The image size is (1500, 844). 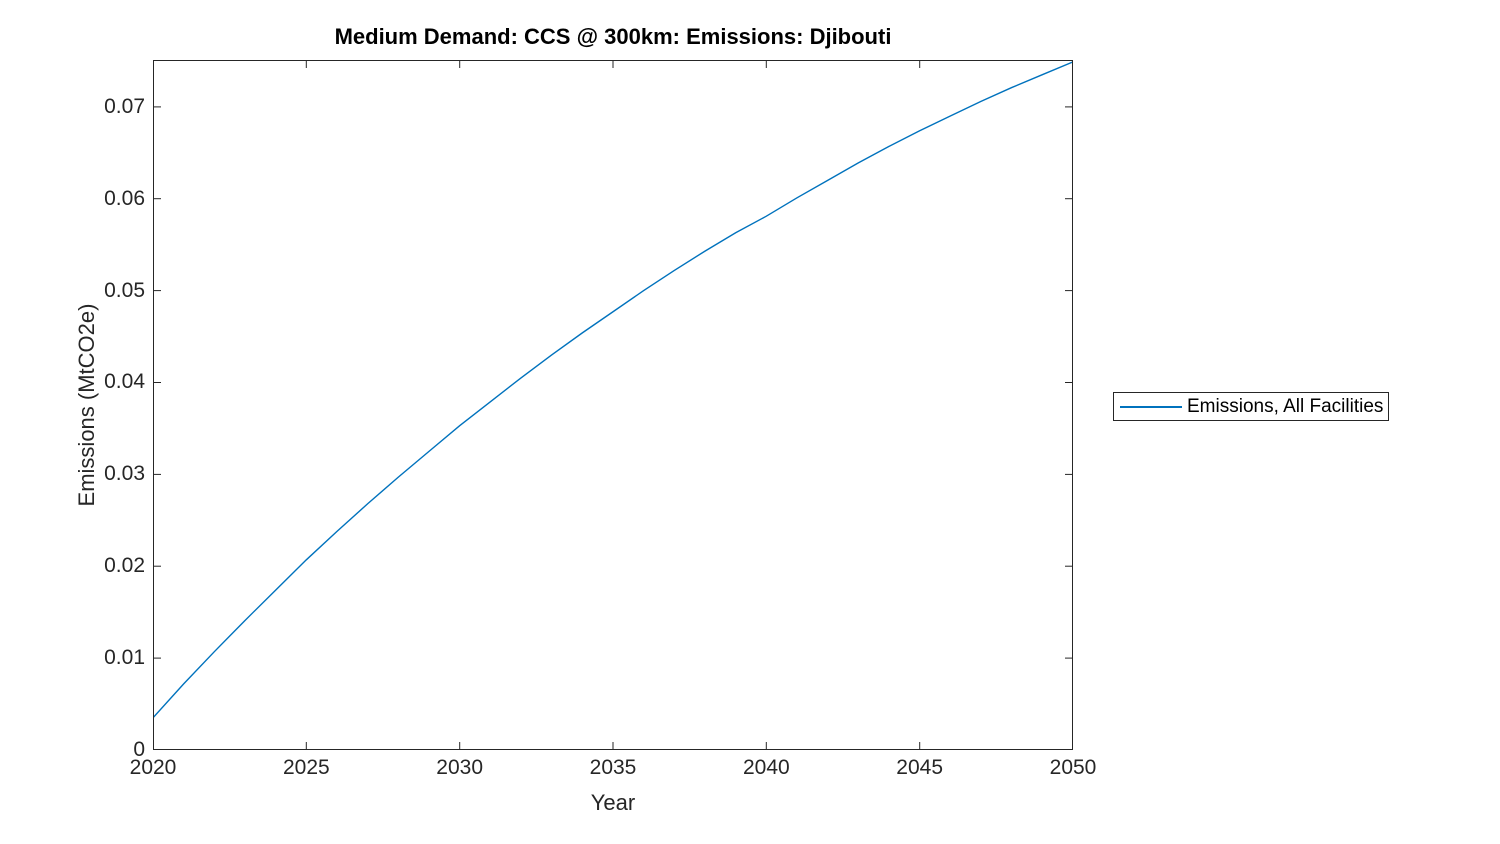 What do you see at coordinates (124, 106) in the screenshot?
I see `y-tick-label: 0.07` at bounding box center [124, 106].